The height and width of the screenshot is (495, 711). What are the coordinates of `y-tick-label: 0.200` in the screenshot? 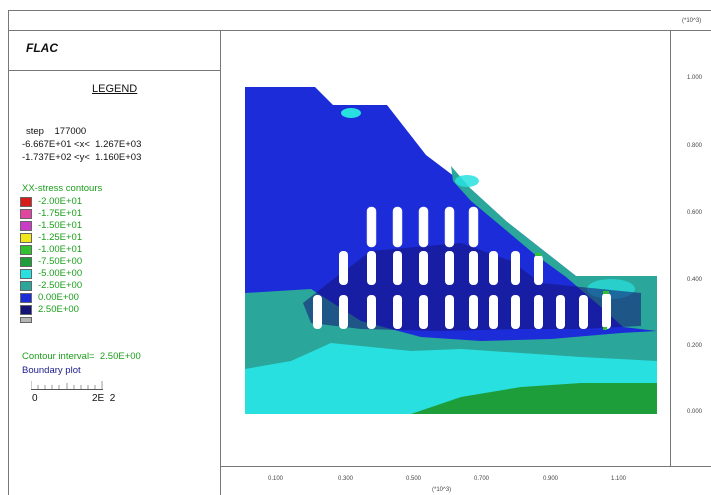 It's located at (695, 346).